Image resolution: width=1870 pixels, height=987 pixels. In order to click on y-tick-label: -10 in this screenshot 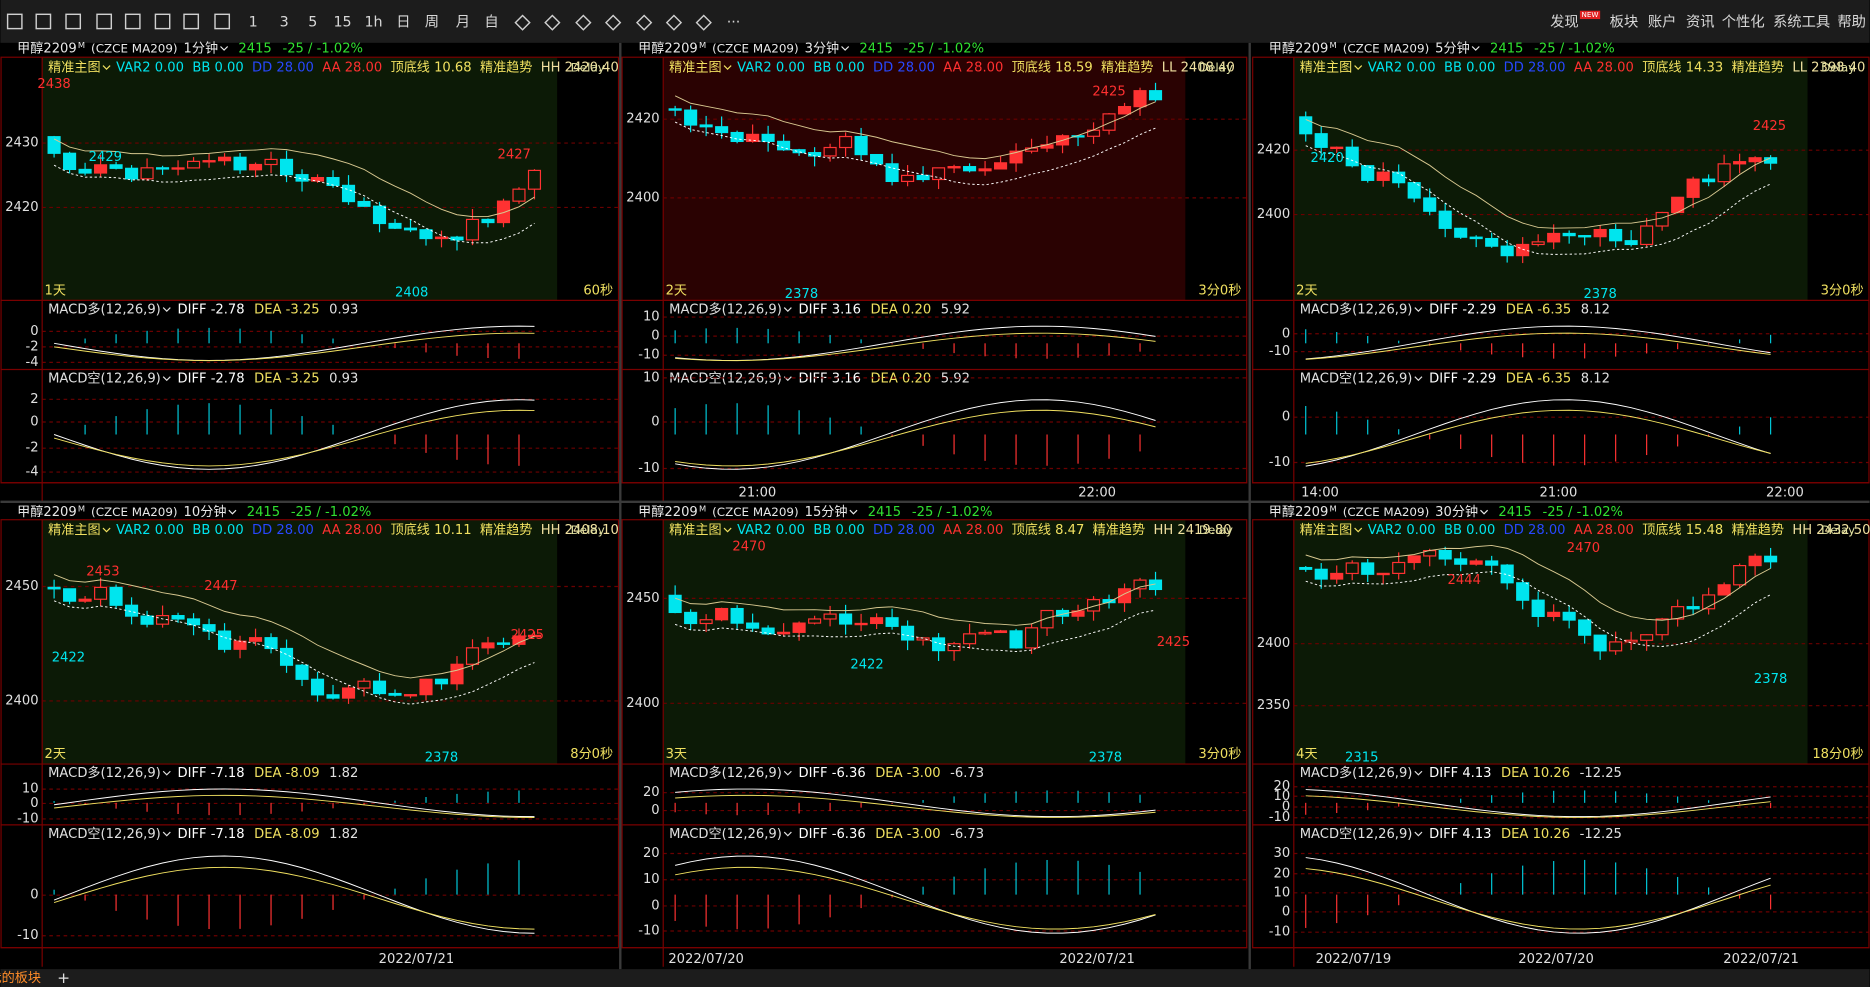, I will do `click(1279, 462)`.